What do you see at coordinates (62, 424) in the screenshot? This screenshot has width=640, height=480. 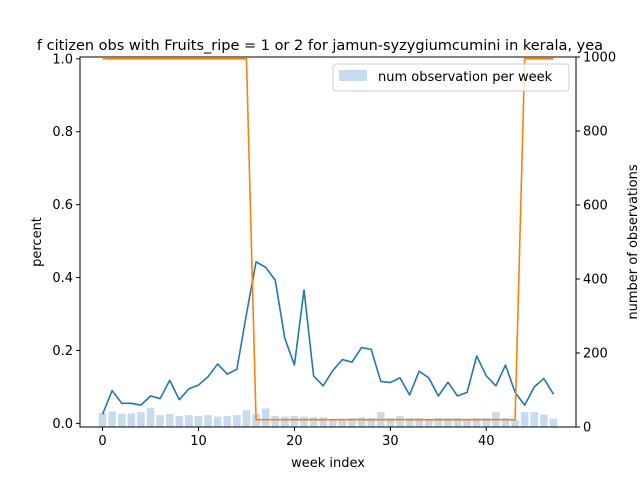 I see `y-tick-label: 0.0` at bounding box center [62, 424].